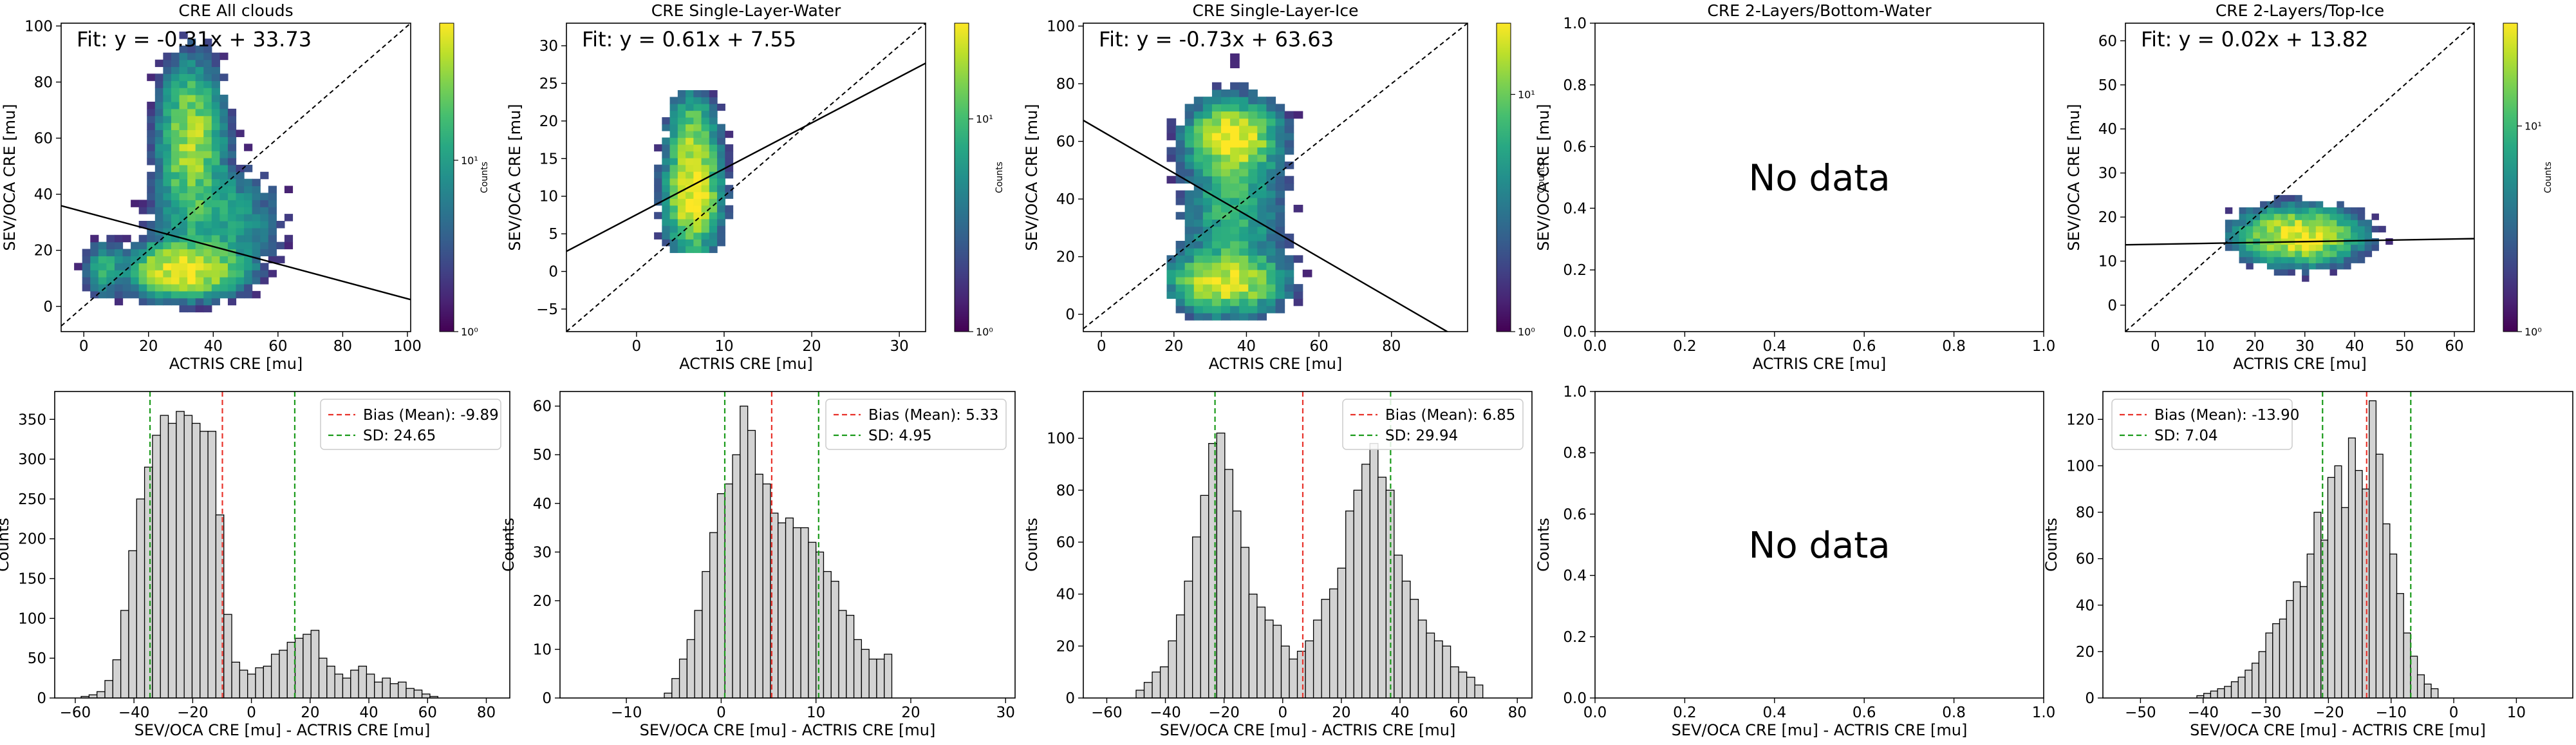 Image resolution: width=2576 pixels, height=745 pixels. What do you see at coordinates (1819, 546) in the screenshot?
I see `no-data-label: No data` at bounding box center [1819, 546].